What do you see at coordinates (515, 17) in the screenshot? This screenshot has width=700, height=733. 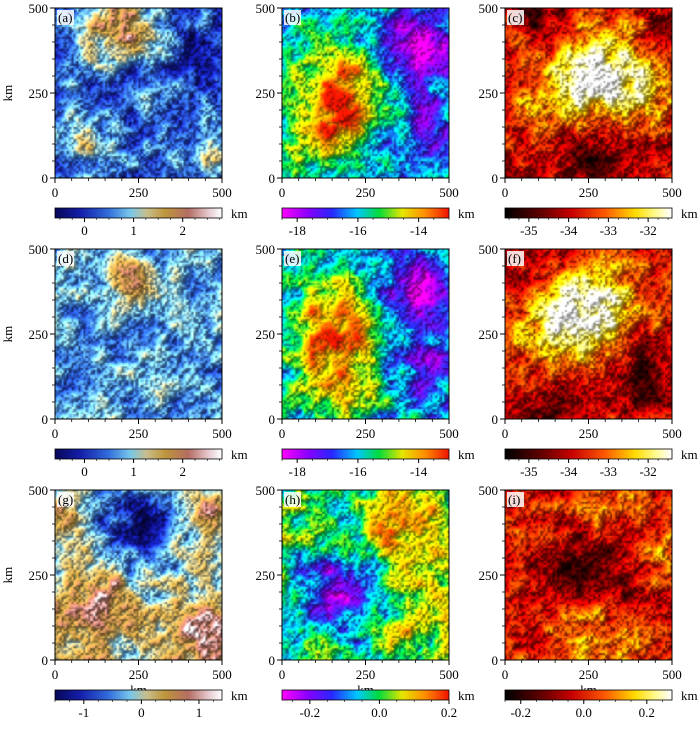 I see `panel-label: (c)` at bounding box center [515, 17].